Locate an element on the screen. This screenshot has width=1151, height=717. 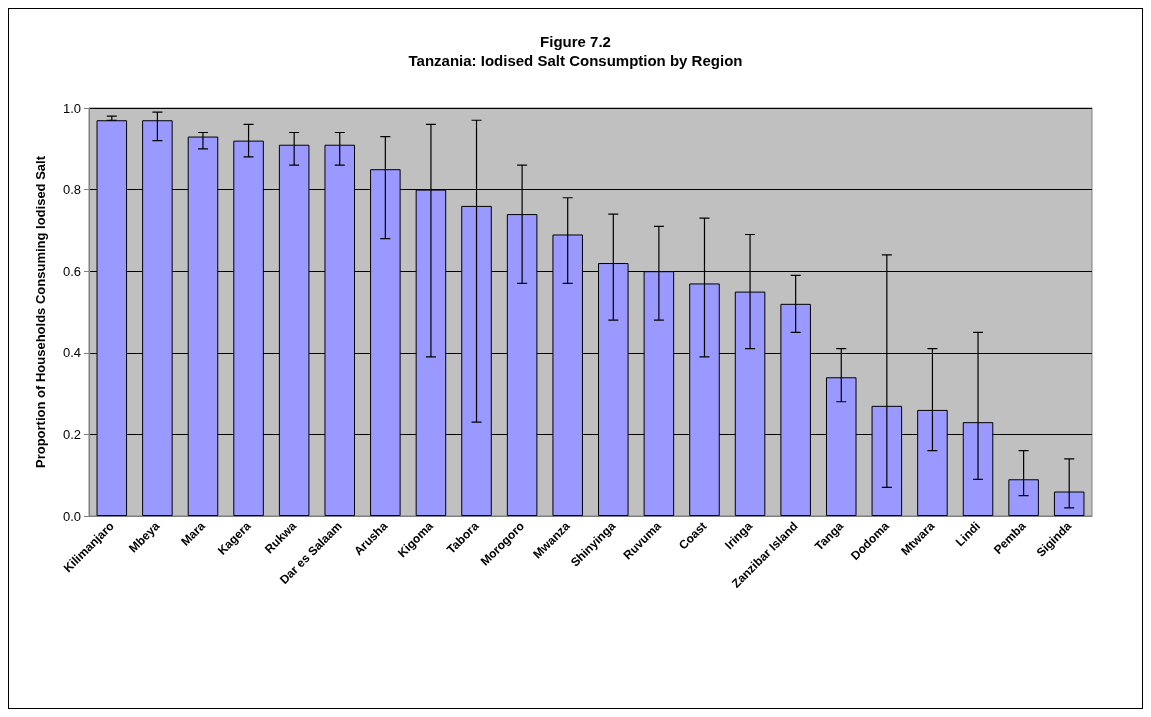
y-axis-title: Proportion of Households Consuming Iodised Salt is located at coordinates (40, 311).